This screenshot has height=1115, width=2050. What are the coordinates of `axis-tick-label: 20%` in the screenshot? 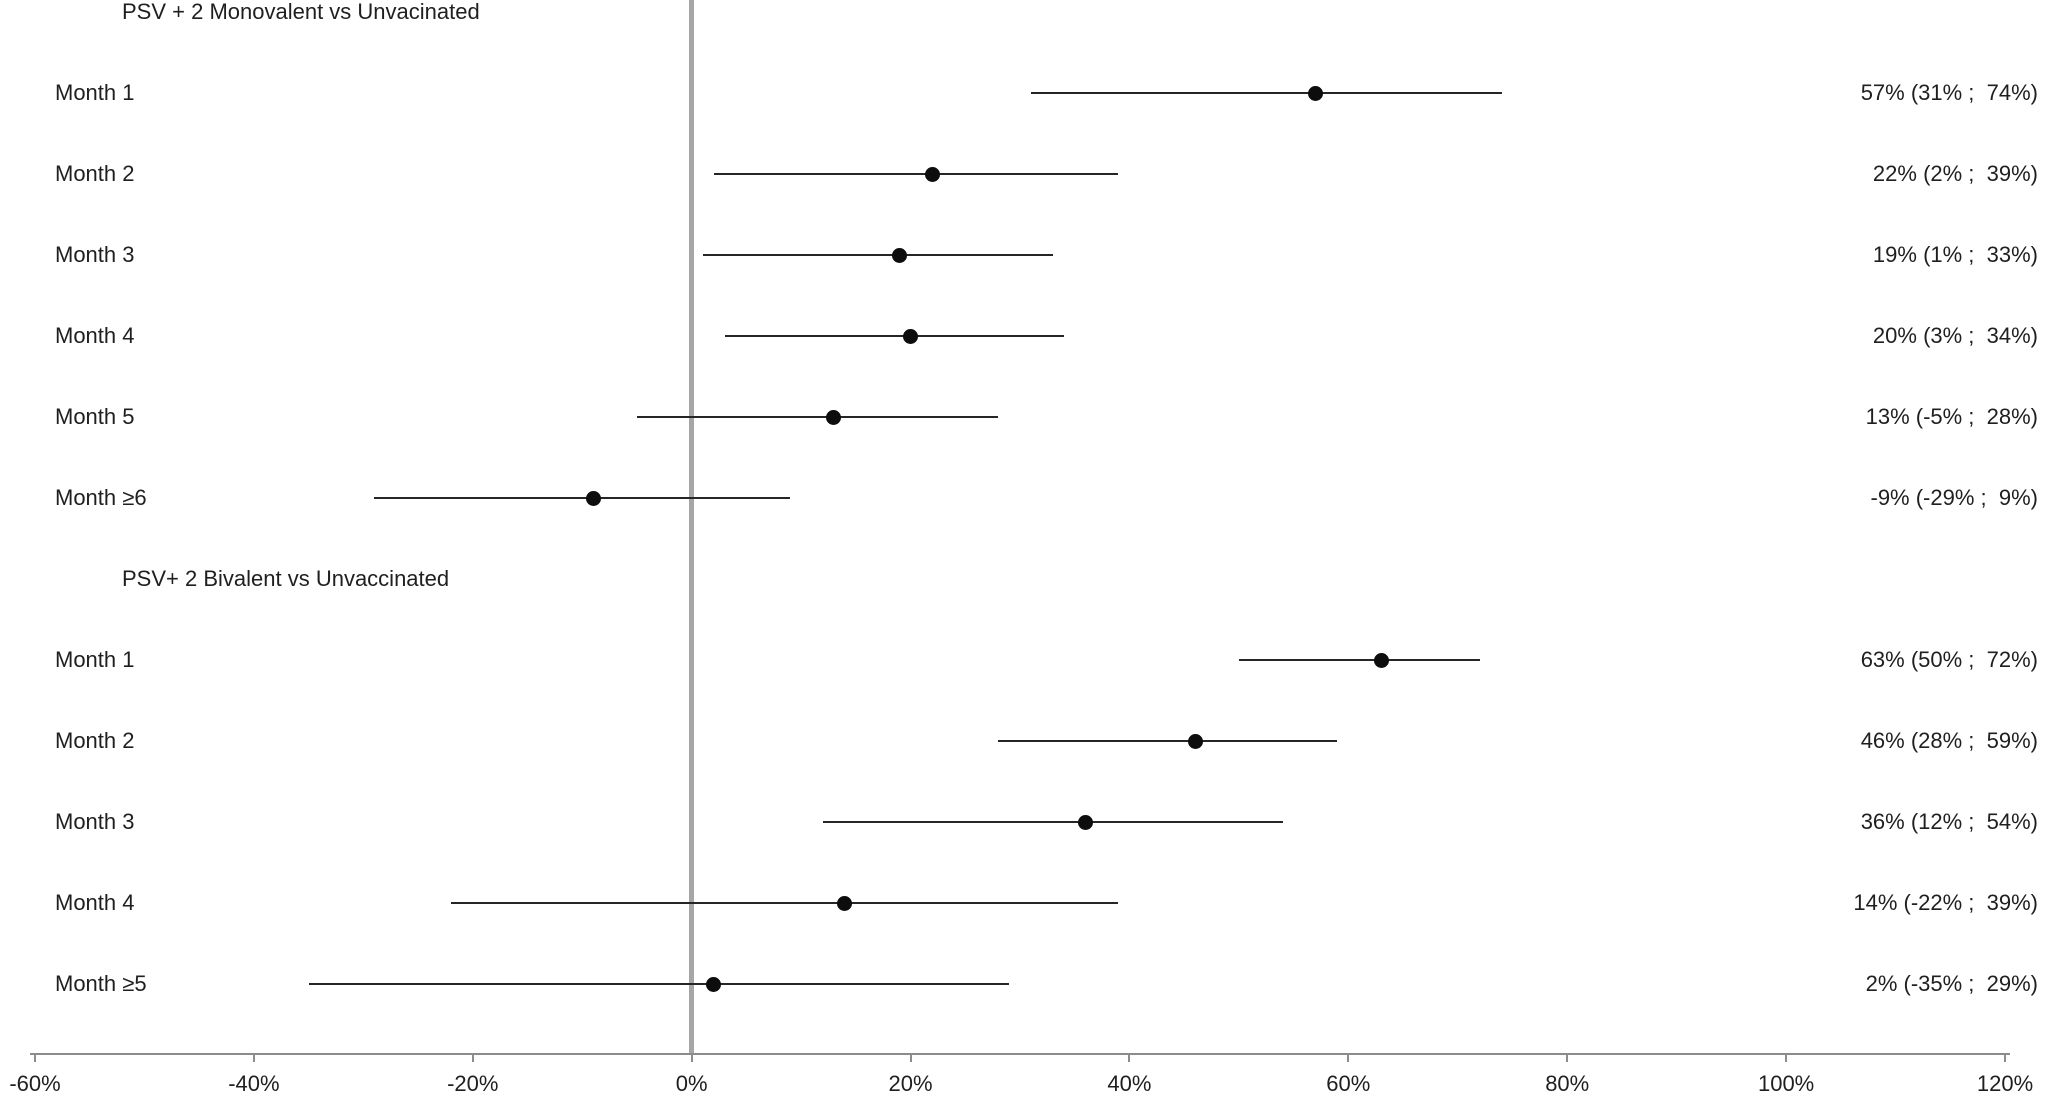 It's located at (910, 1083).